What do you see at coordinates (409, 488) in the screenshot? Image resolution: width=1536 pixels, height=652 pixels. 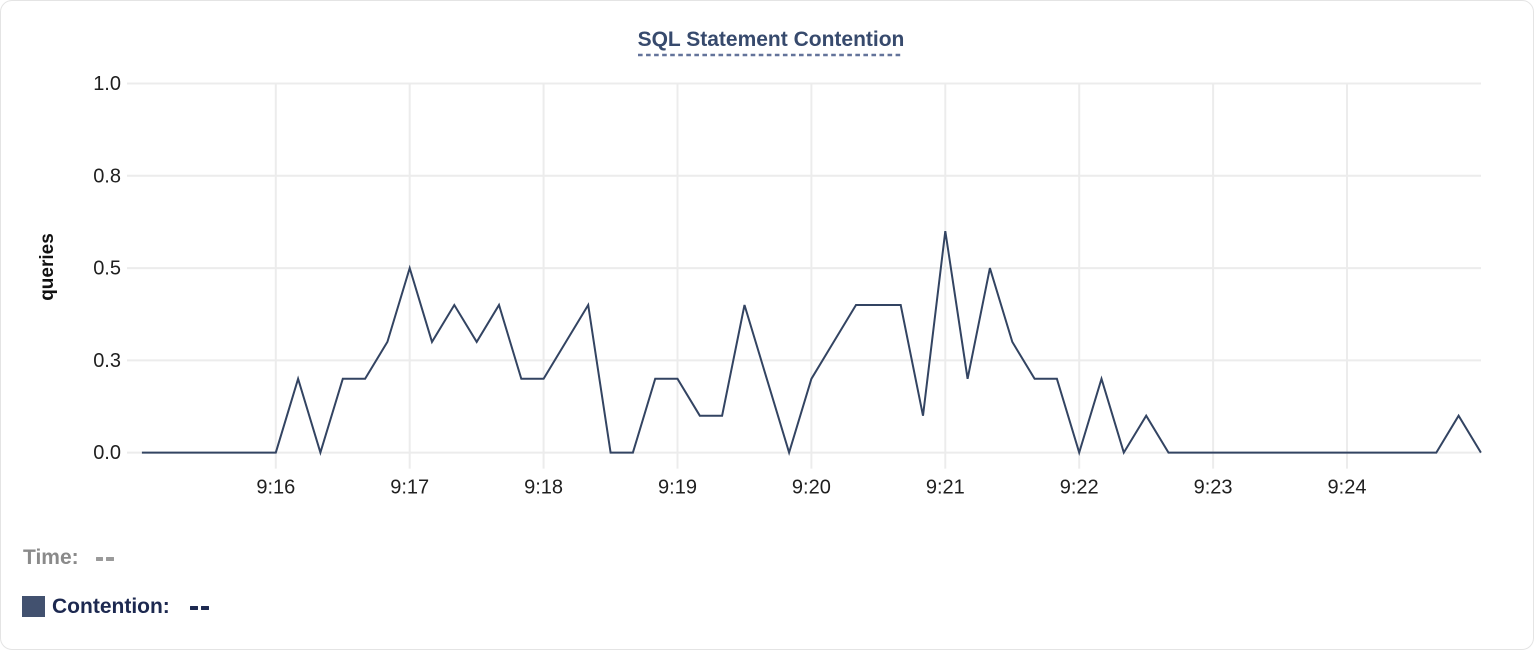 I see `svg-text: 9:17` at bounding box center [409, 488].